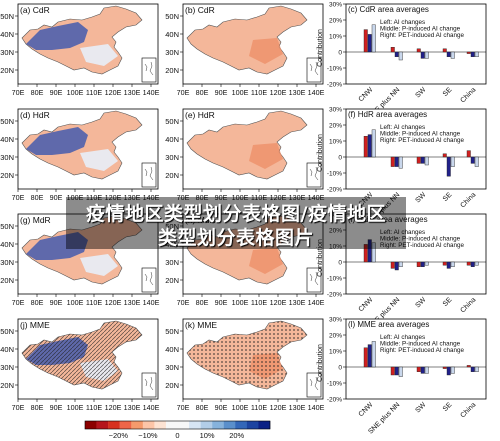  I want to click on y-tick-label: 10%, so click(335, 37).